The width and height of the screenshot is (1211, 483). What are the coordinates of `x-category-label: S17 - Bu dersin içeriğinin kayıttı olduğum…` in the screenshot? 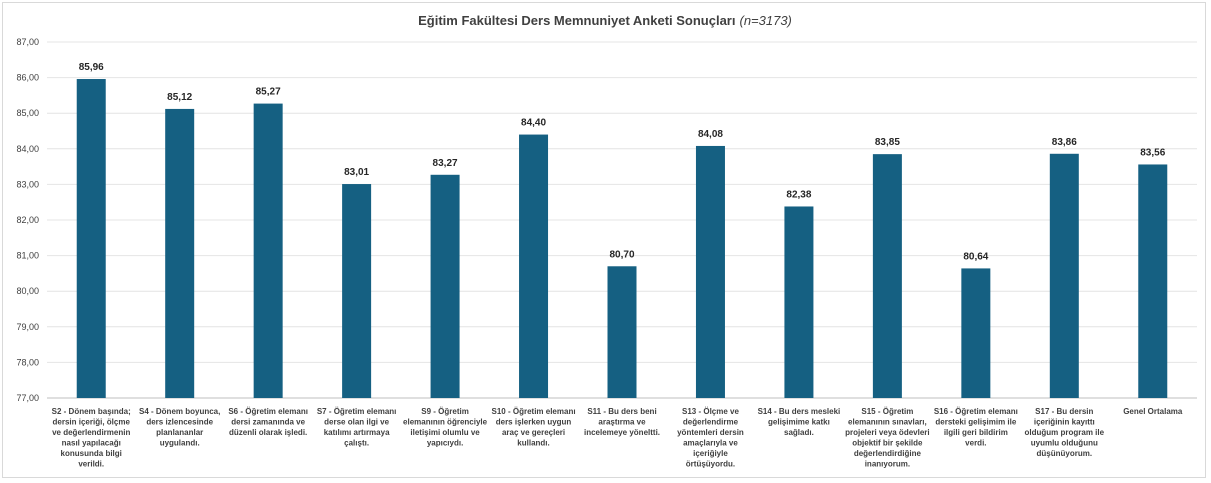 It's located at (1065, 432).